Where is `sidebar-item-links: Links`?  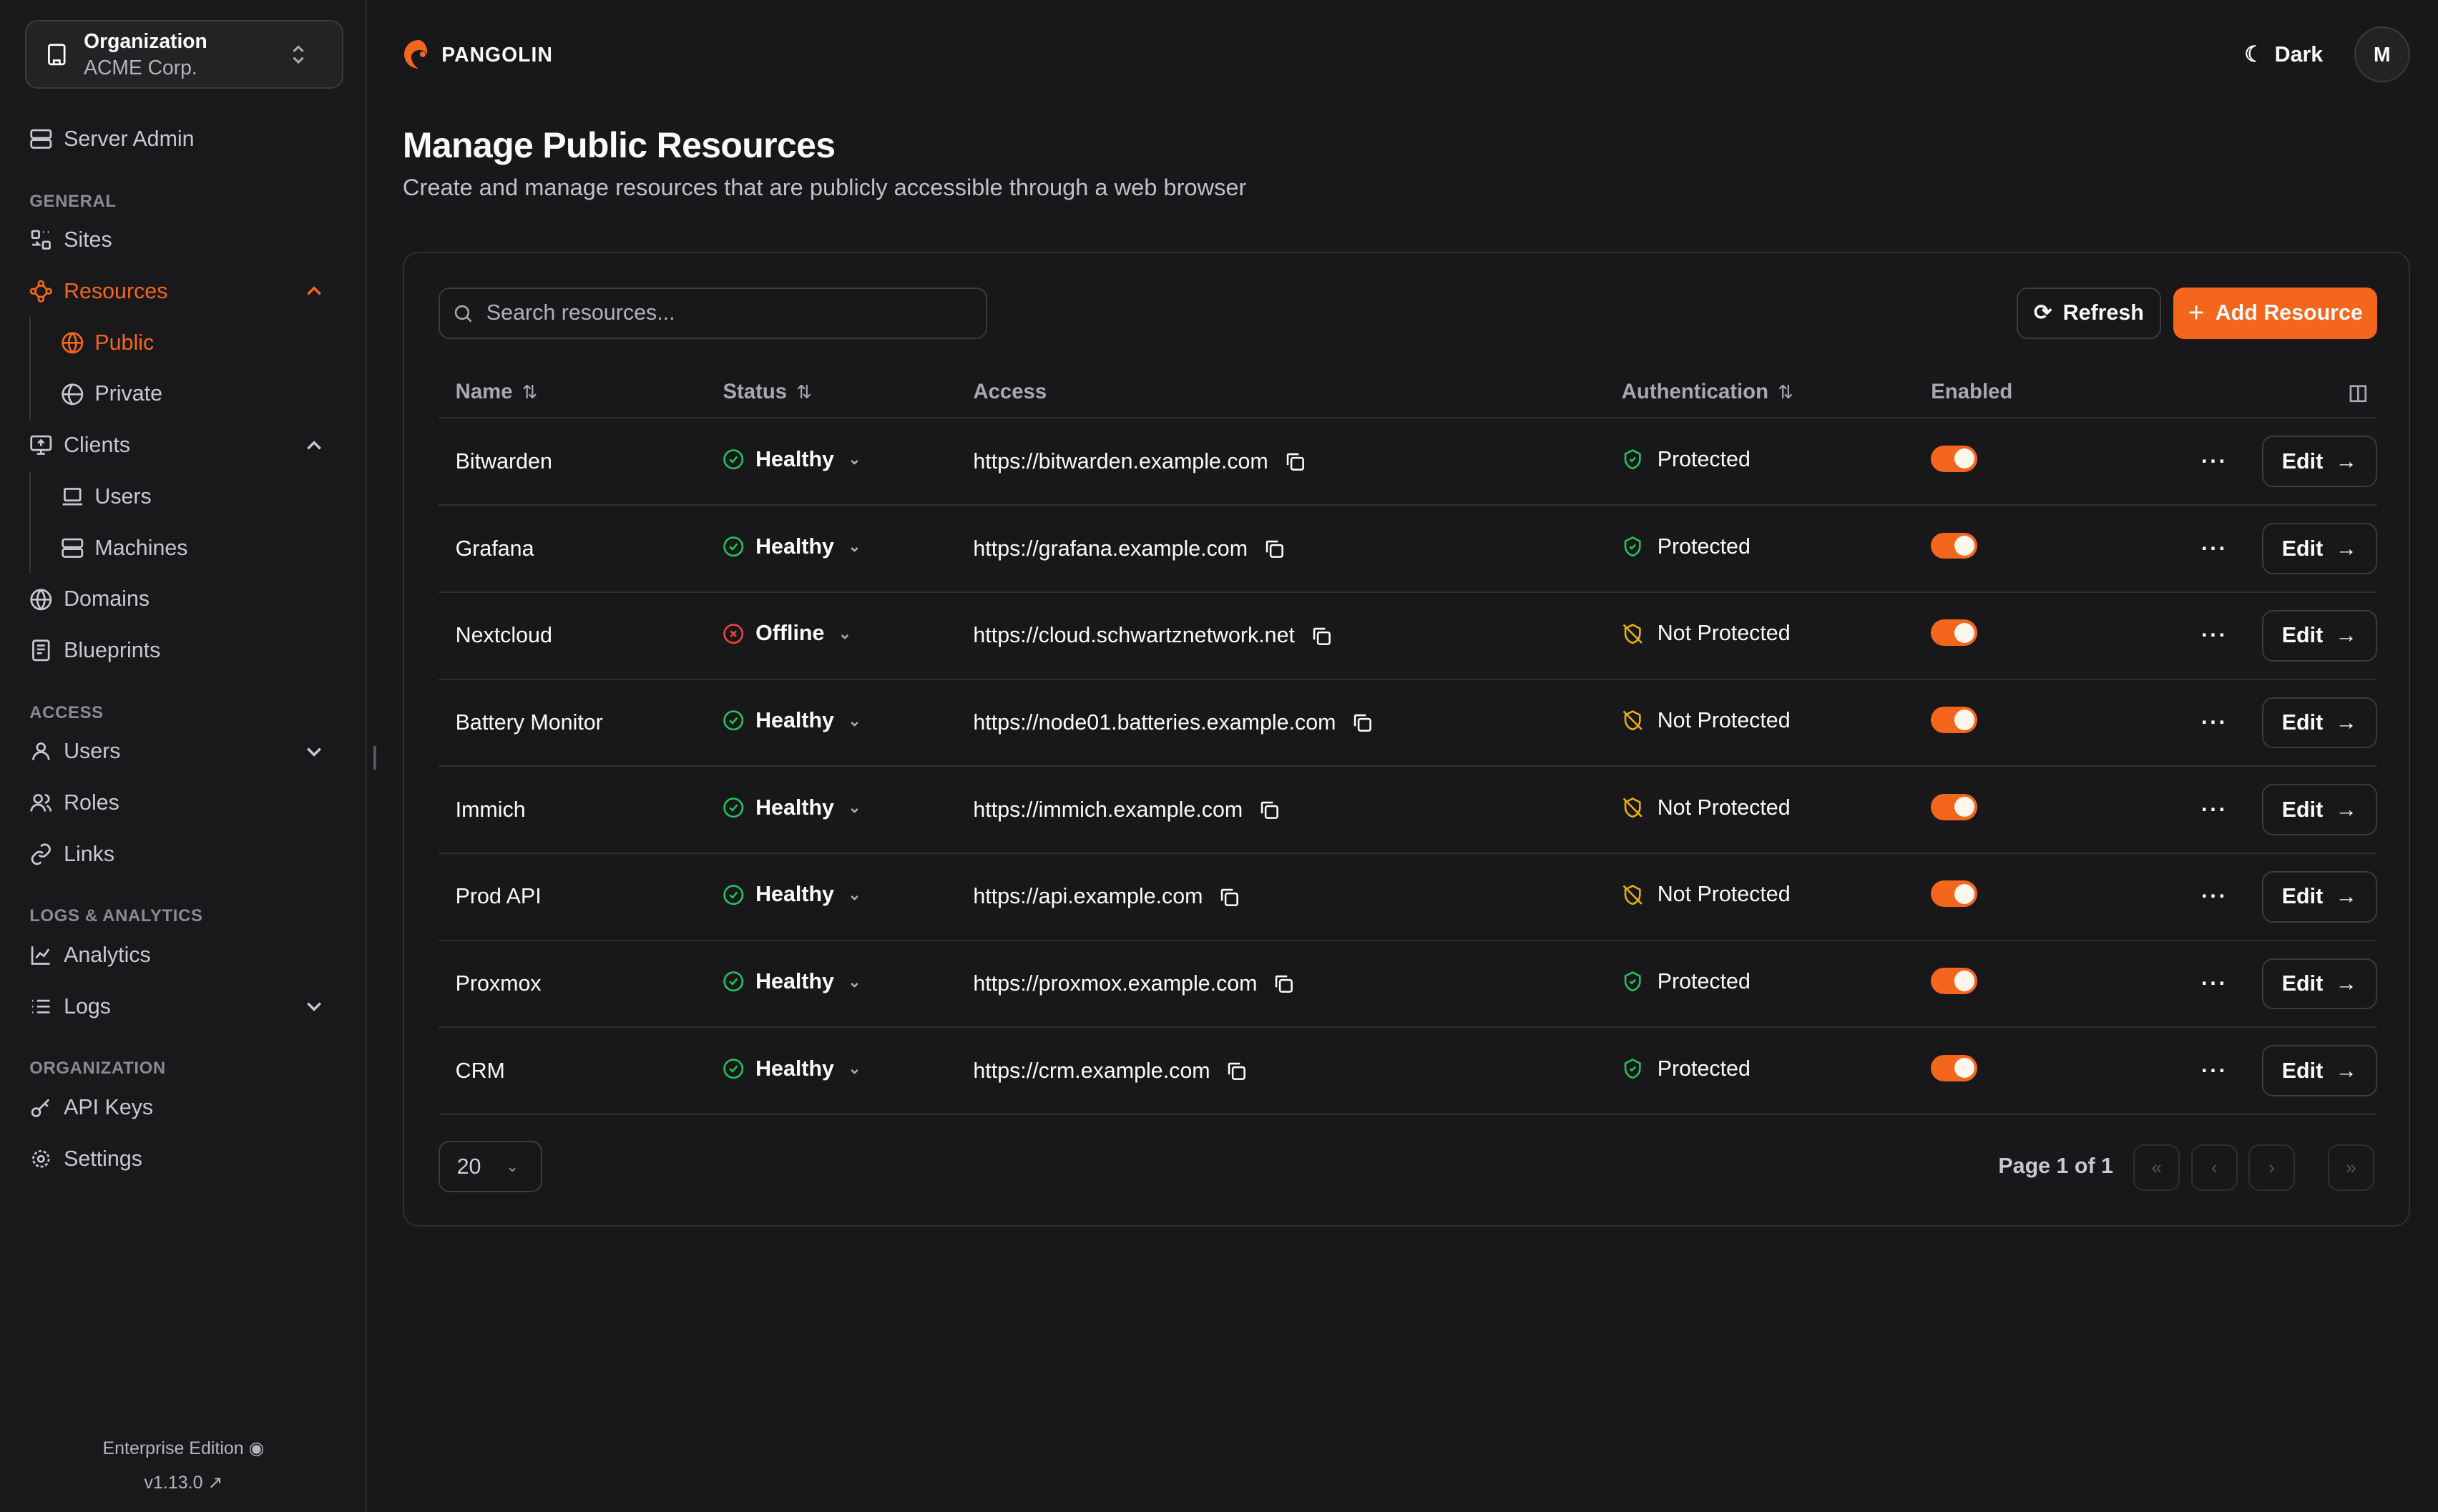 sidebar-item-links: Links is located at coordinates (185, 854).